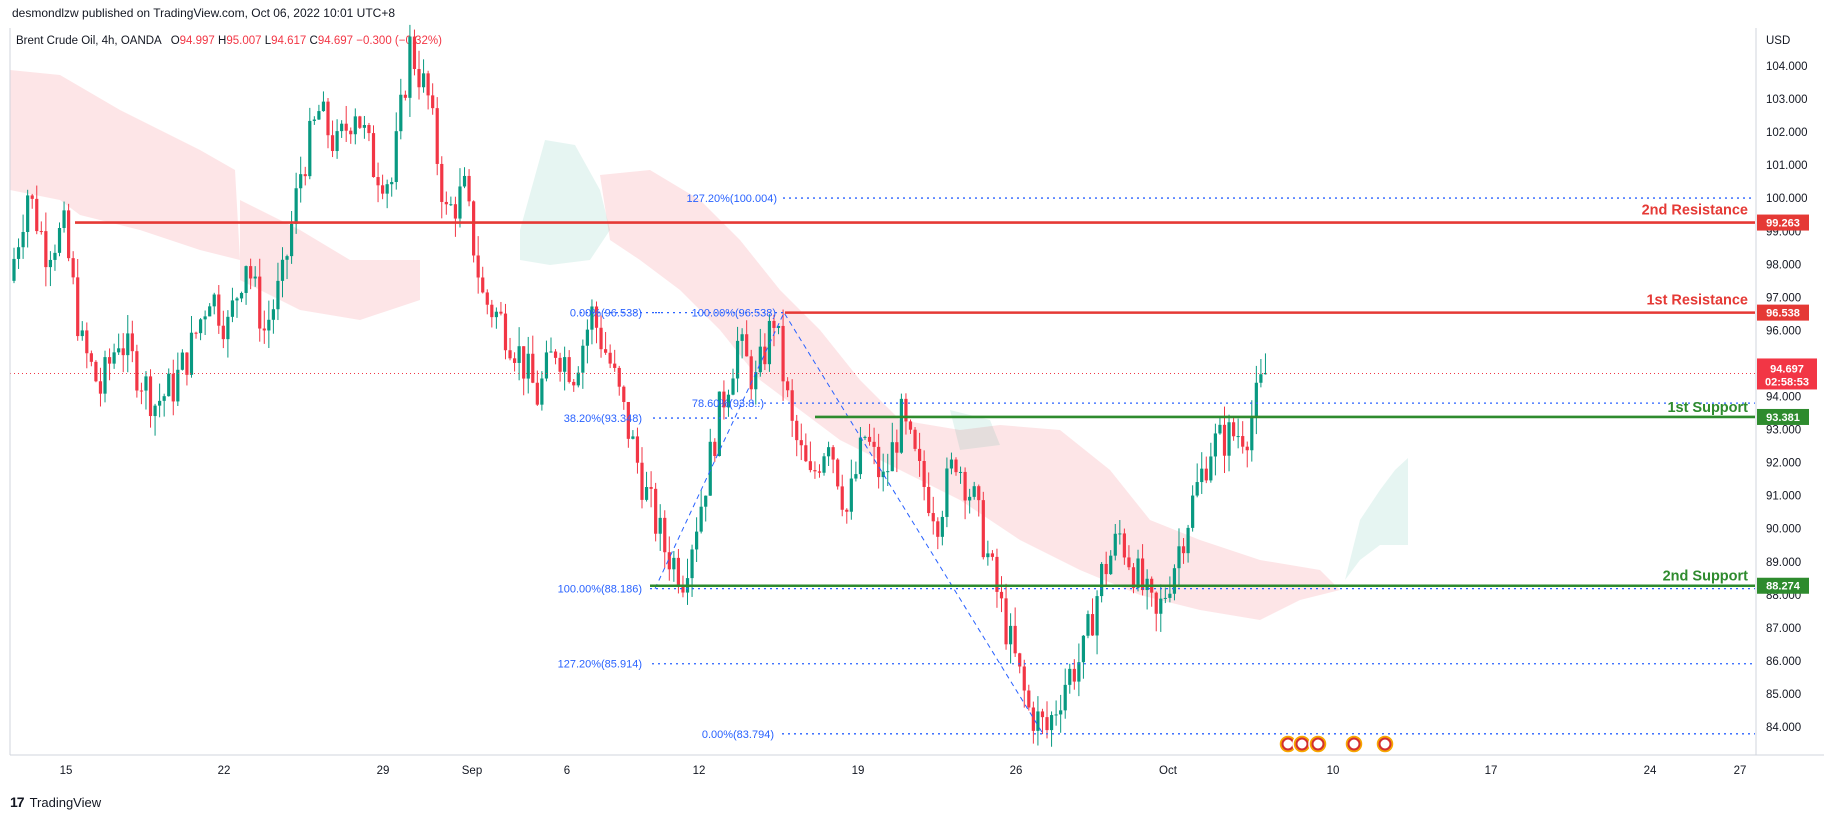  Describe the element at coordinates (903, 771) in the screenshot. I see `time-axis: 15 22 29 Sep 6 12 19 26 Oct 10 17 24 27` at that location.